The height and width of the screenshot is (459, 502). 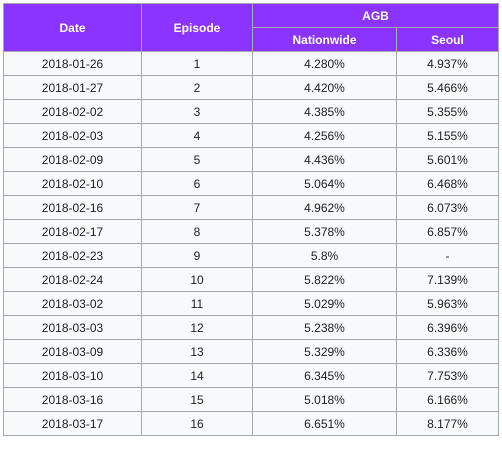 I want to click on cell-episode: 3, so click(x=197, y=111).